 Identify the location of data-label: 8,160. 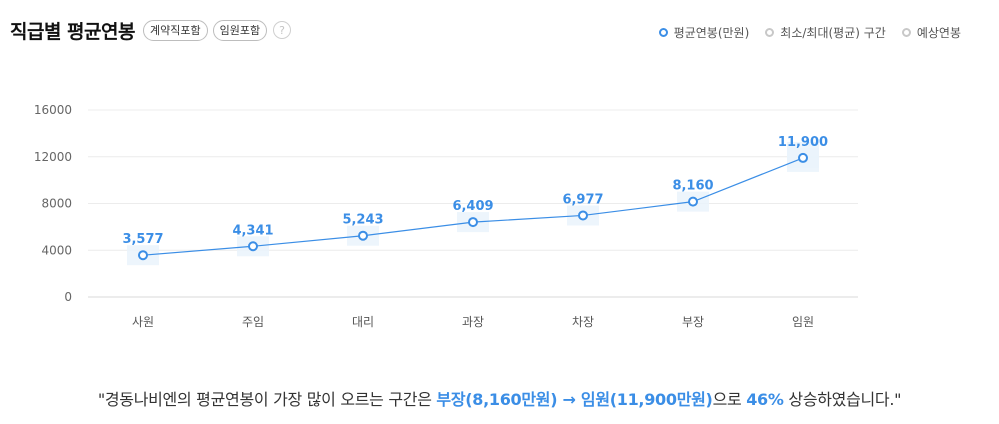
(692, 186).